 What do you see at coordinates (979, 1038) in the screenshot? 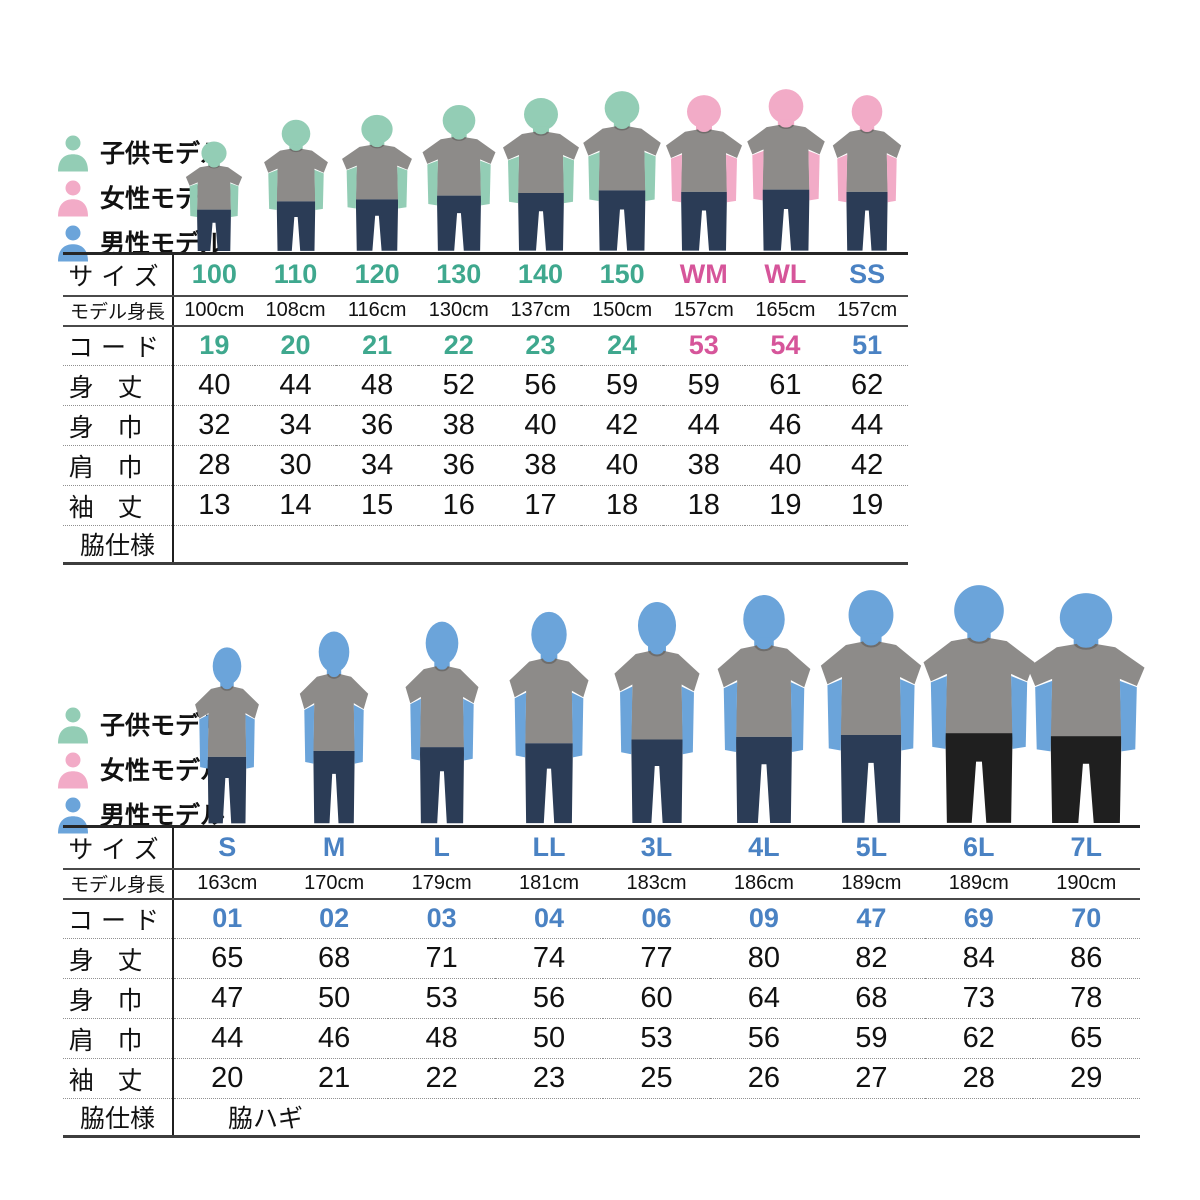
I see `shoulder_width-cell-6L: 62` at bounding box center [979, 1038].